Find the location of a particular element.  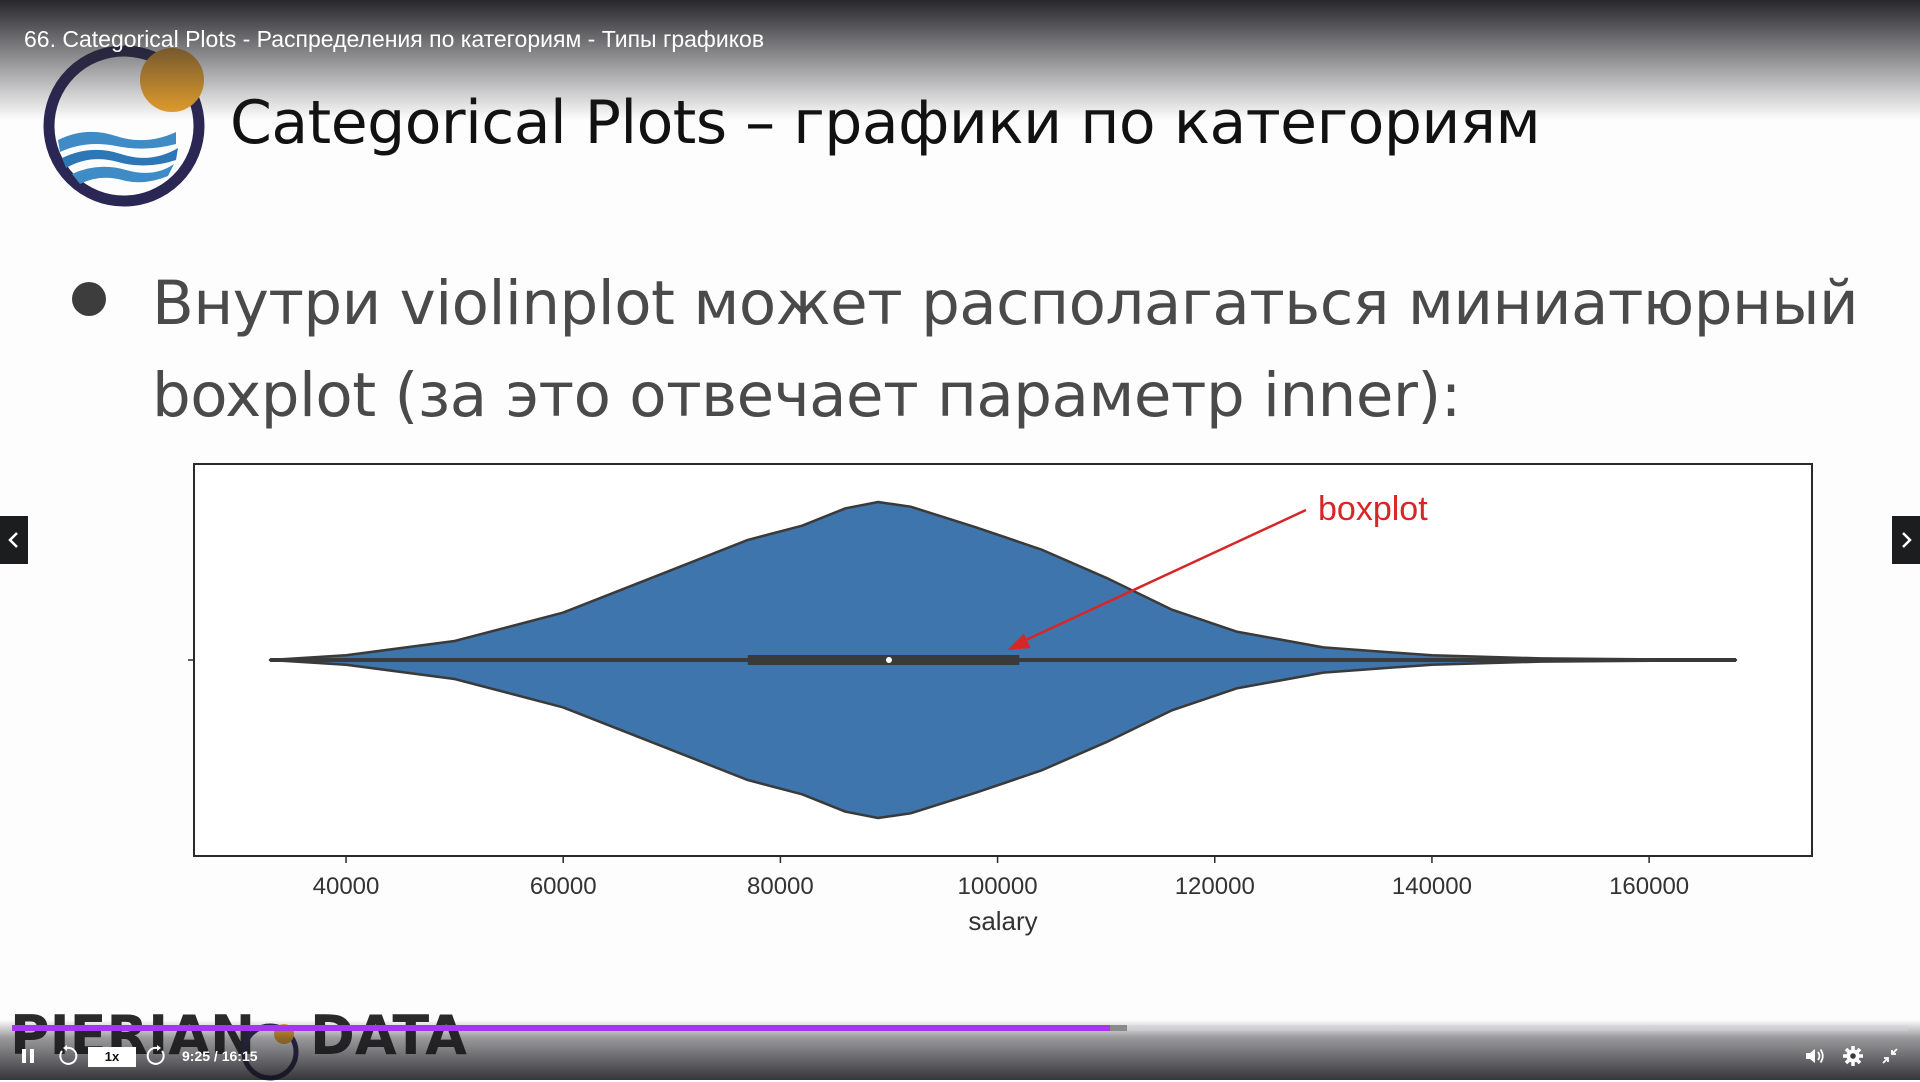

boxplot-median is located at coordinates (888, 660).